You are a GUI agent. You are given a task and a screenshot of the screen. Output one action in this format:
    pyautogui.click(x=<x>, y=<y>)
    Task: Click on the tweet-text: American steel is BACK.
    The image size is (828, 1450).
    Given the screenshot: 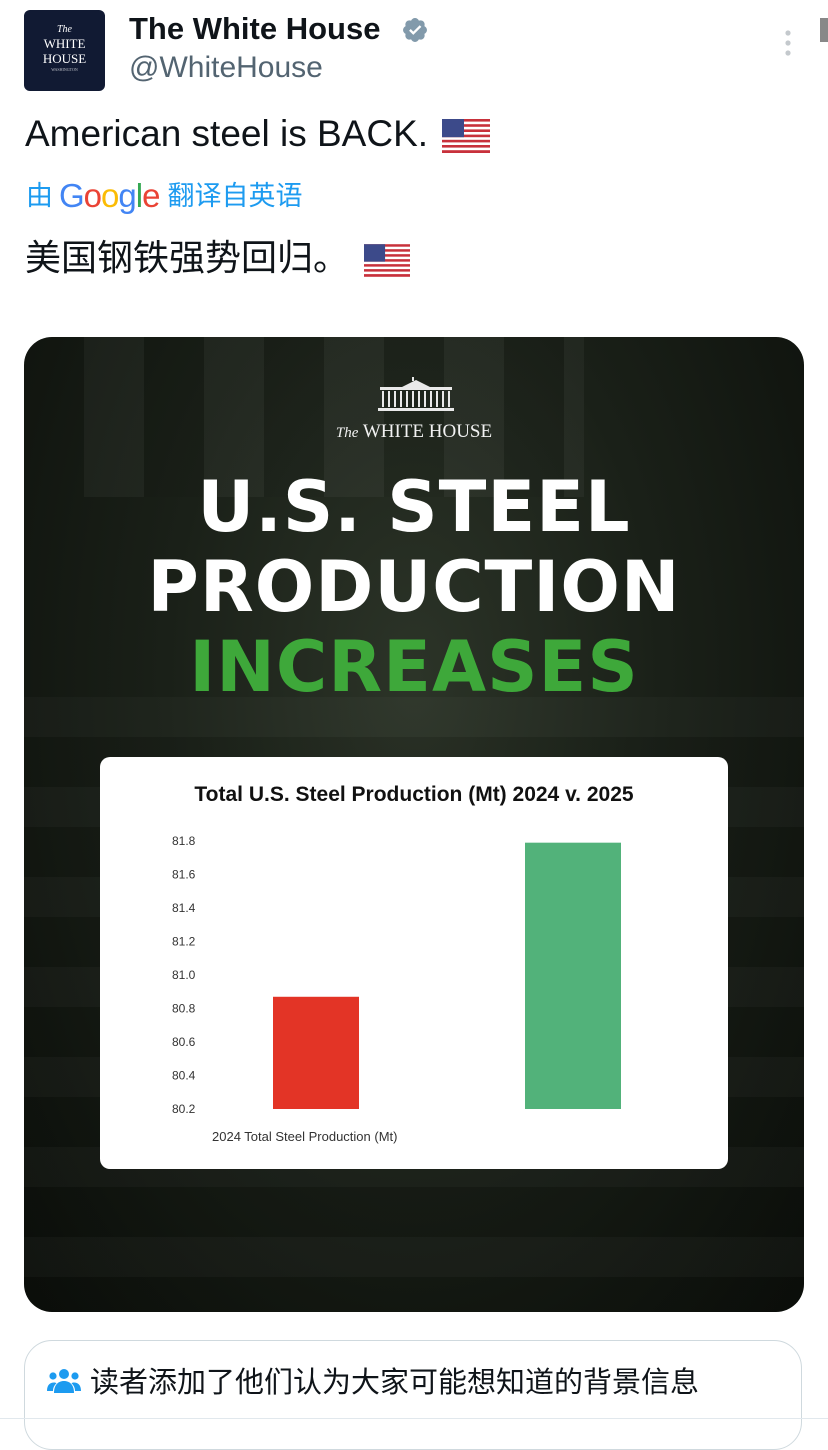 What is the action you would take?
    pyautogui.click(x=258, y=134)
    